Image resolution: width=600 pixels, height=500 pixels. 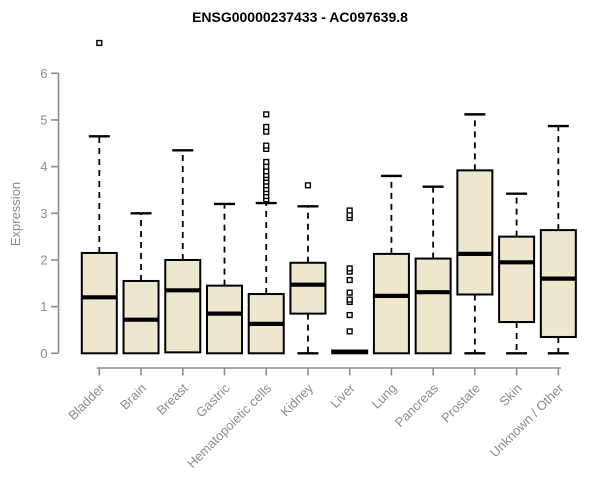 What do you see at coordinates (133, 397) in the screenshot?
I see `x-category-label: Brain` at bounding box center [133, 397].